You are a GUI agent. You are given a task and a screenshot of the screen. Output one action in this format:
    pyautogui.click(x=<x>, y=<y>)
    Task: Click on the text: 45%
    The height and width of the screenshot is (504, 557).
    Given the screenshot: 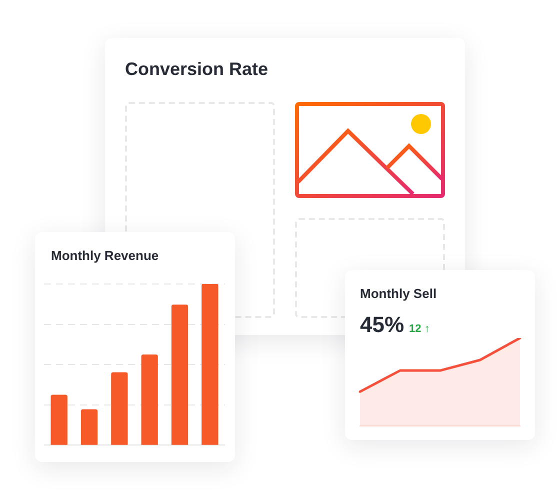 What is the action you would take?
    pyautogui.click(x=382, y=324)
    